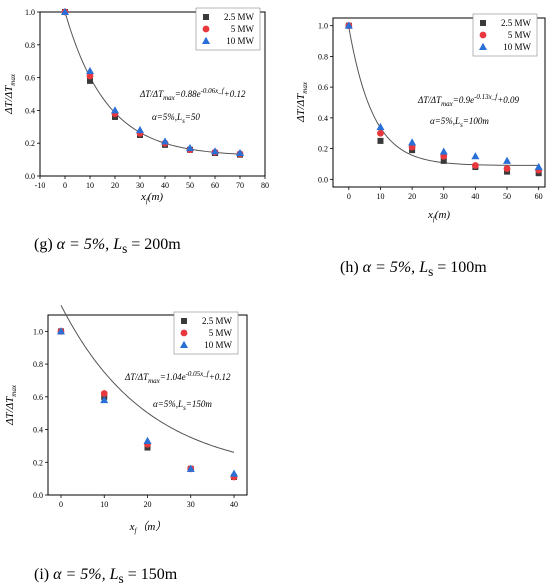 The width and height of the screenshot is (550, 587). Describe the element at coordinates (118, 244) in the screenshot. I see `caption-g-l: L` at that location.